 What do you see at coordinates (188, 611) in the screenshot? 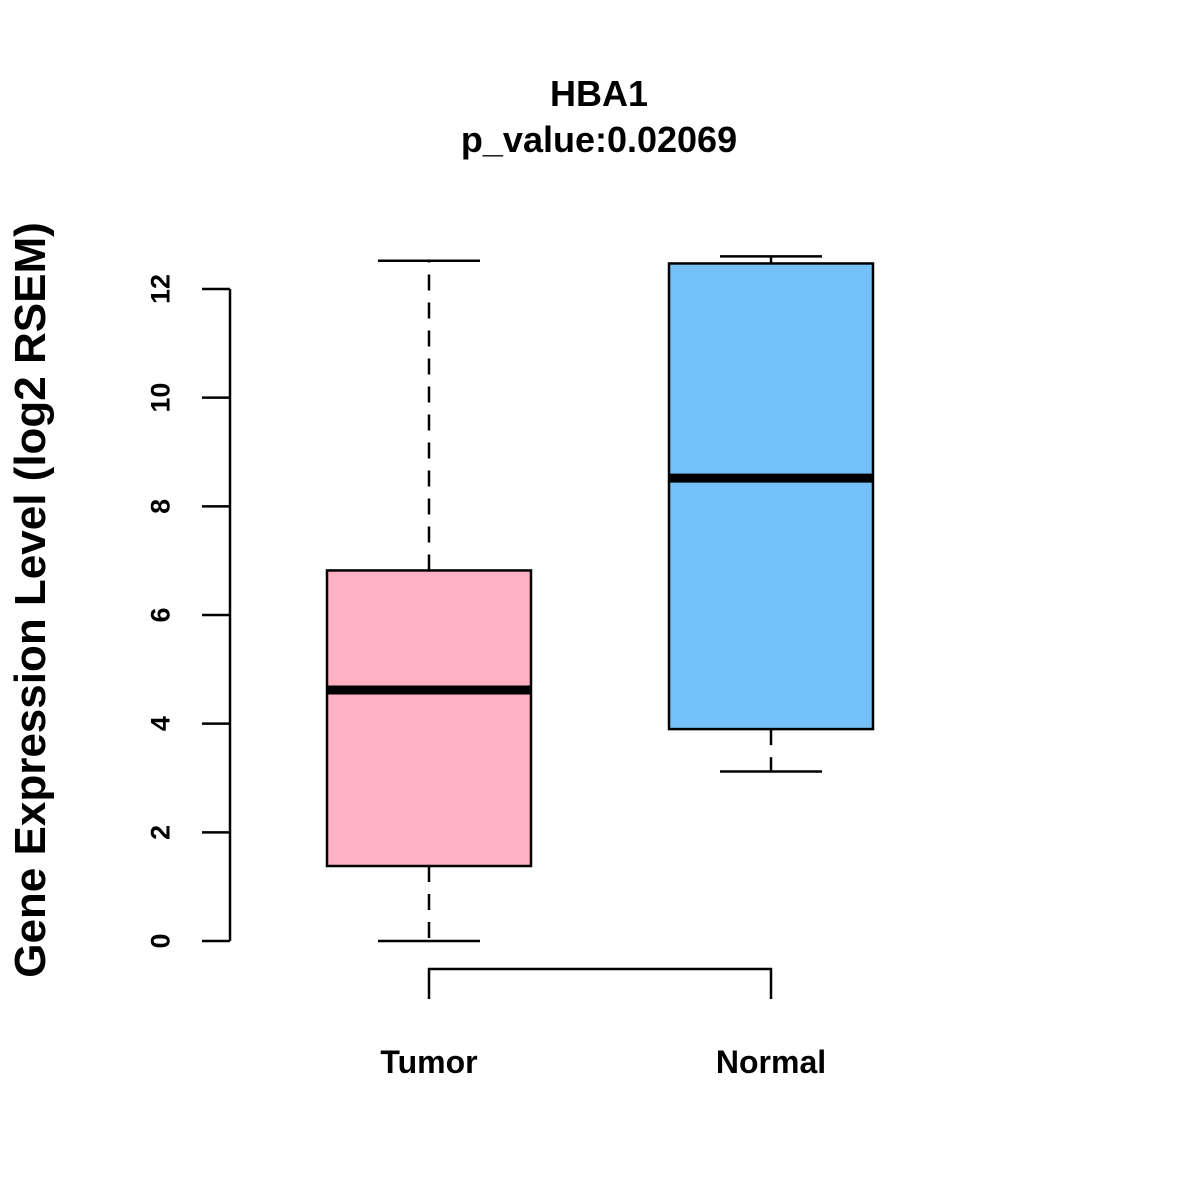
I see `y-axis: 0 2 4 6 8 10 12` at bounding box center [188, 611].